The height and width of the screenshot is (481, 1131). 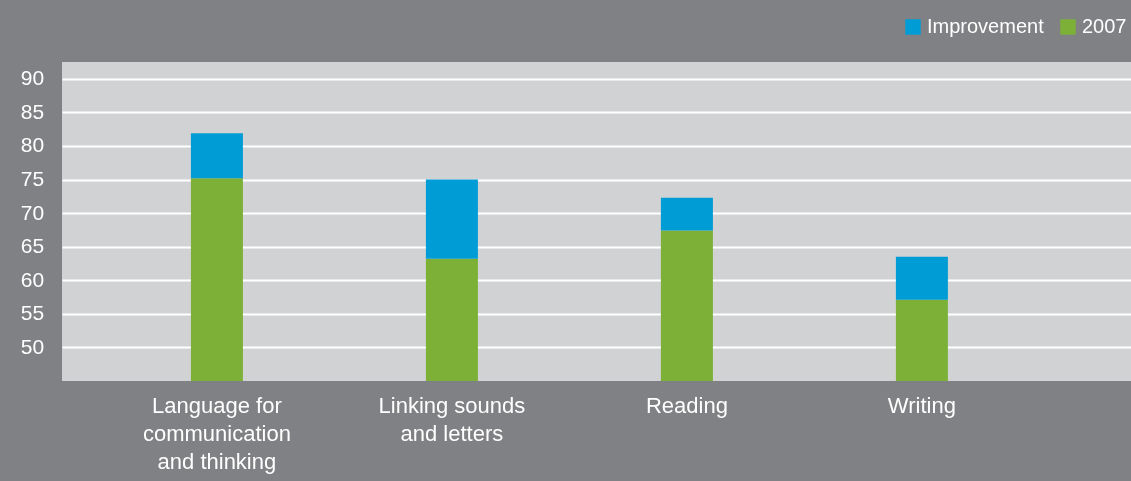 What do you see at coordinates (32, 111) in the screenshot?
I see `y-tick-label: 85` at bounding box center [32, 111].